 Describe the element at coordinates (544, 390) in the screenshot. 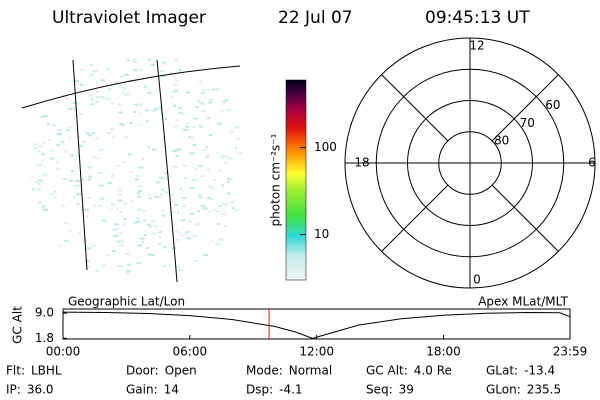

I see `field-value: 235.5` at that location.